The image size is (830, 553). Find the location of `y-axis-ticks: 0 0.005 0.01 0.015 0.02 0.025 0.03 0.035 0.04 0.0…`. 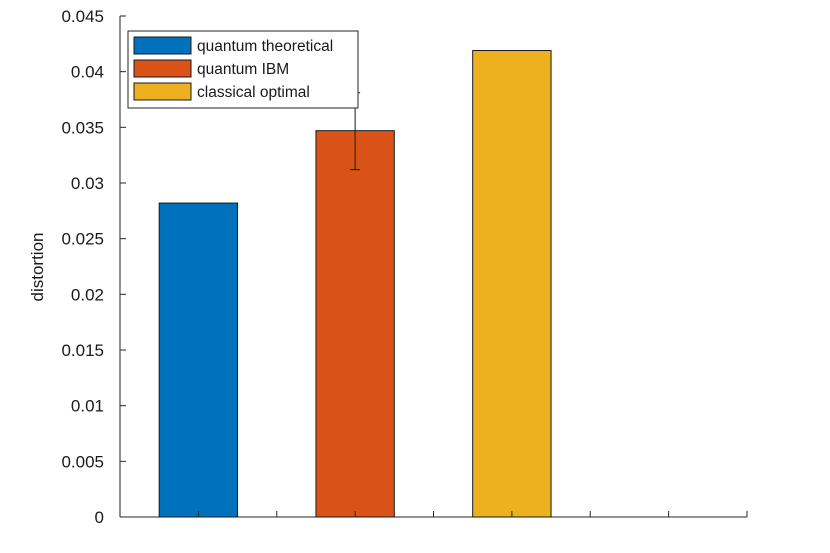

y-axis-ticks: 0 0.005 0.01 0.015 0.02 0.025 0.03 0.035 0.04 0.0… is located at coordinates (93, 267).